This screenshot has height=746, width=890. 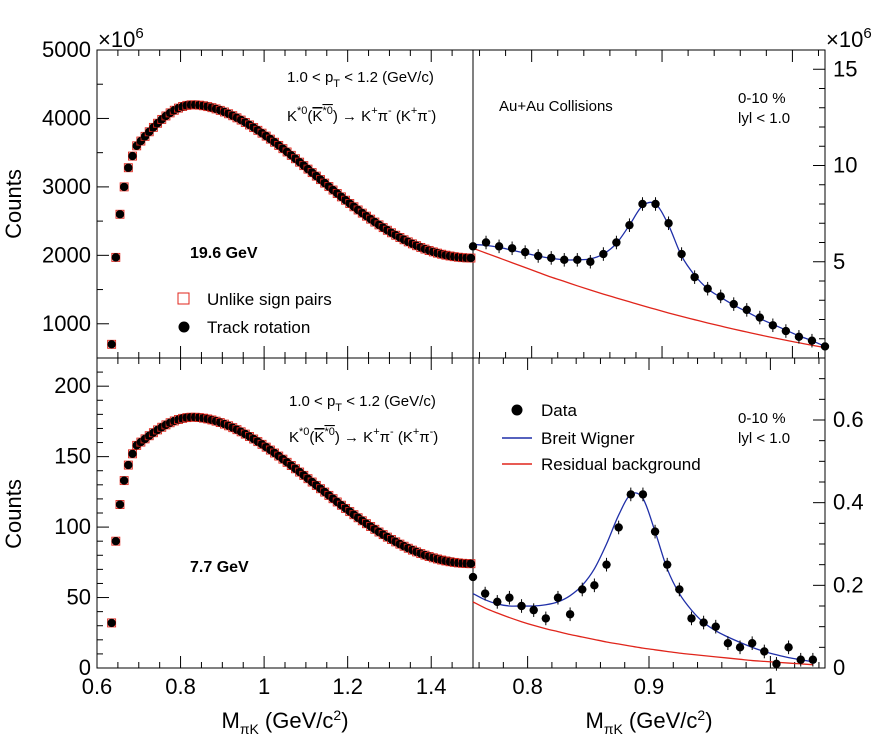 I want to click on top-left-y-tick-label: 3000, so click(x=66, y=186).